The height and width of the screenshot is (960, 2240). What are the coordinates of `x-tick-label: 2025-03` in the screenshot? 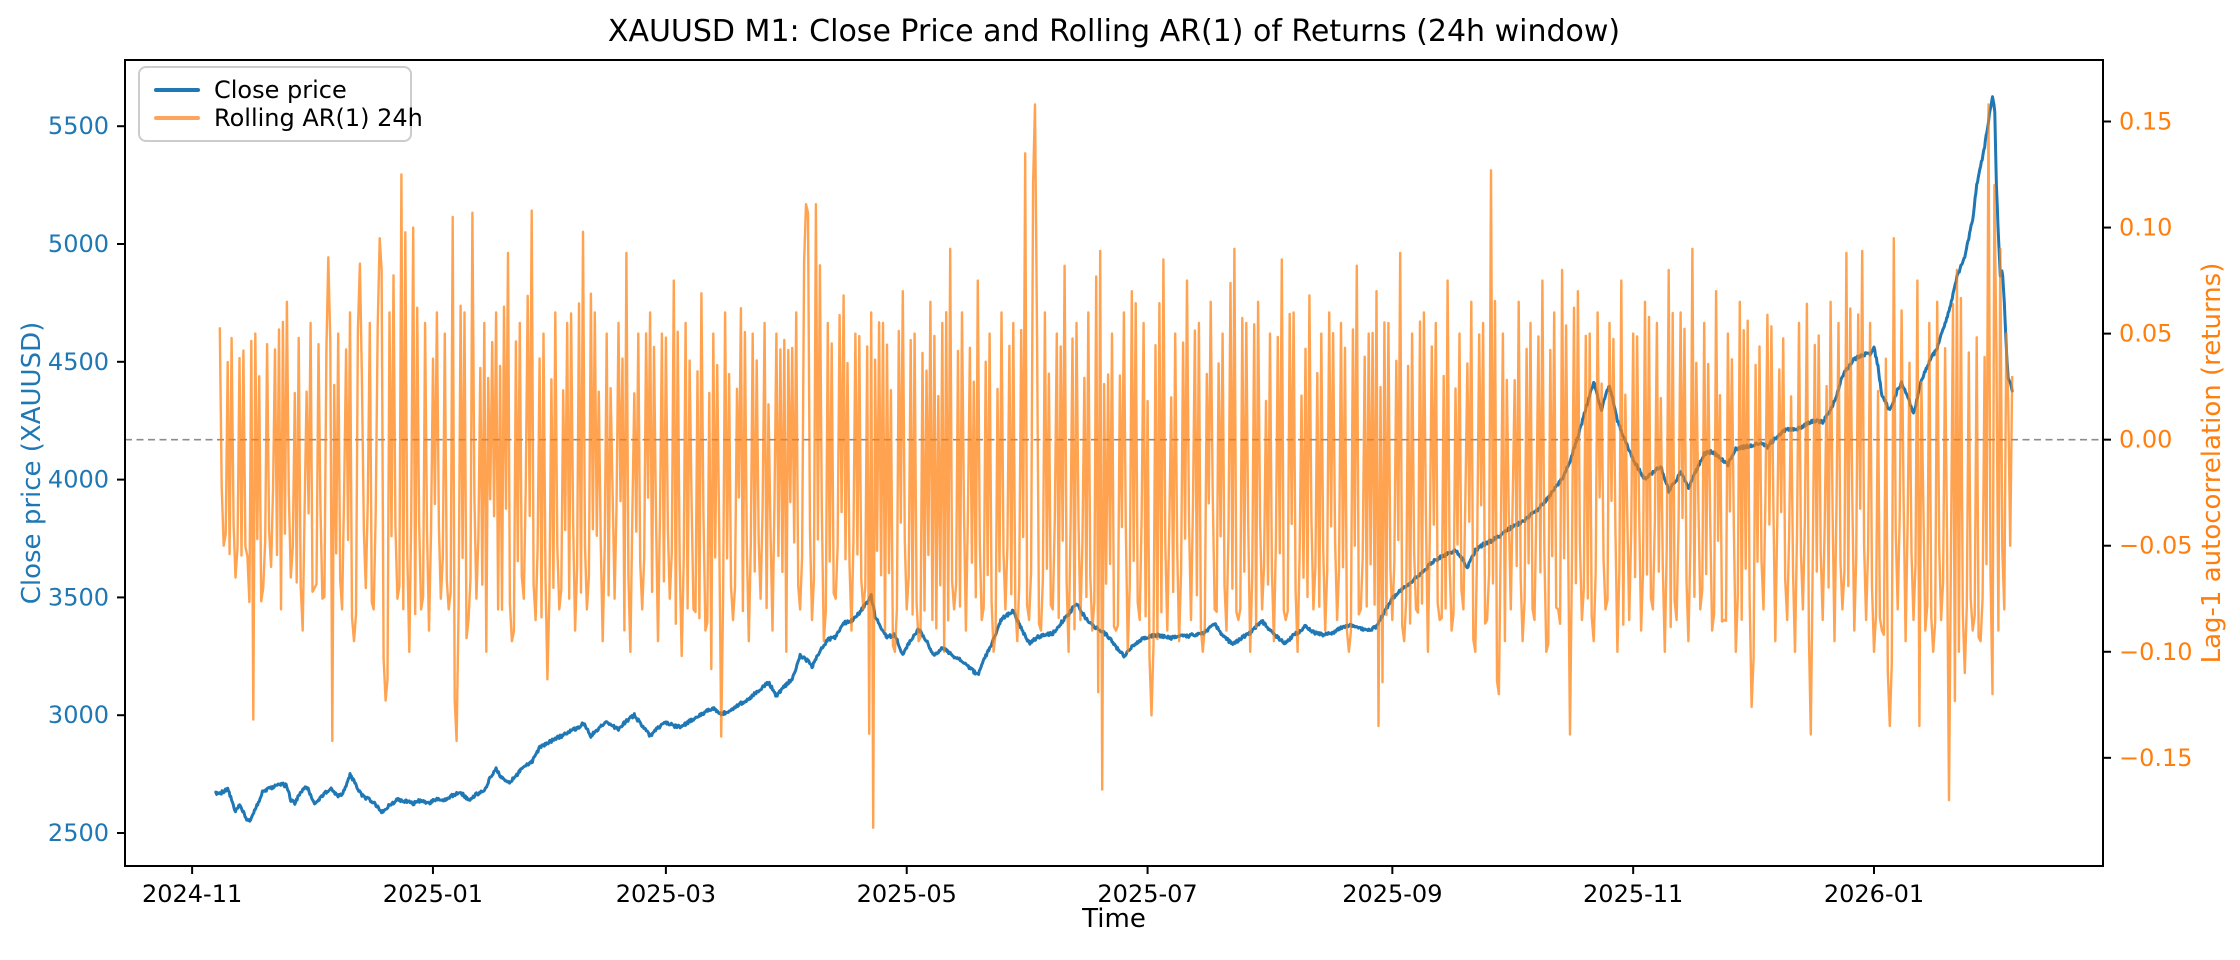 It's located at (666, 894).